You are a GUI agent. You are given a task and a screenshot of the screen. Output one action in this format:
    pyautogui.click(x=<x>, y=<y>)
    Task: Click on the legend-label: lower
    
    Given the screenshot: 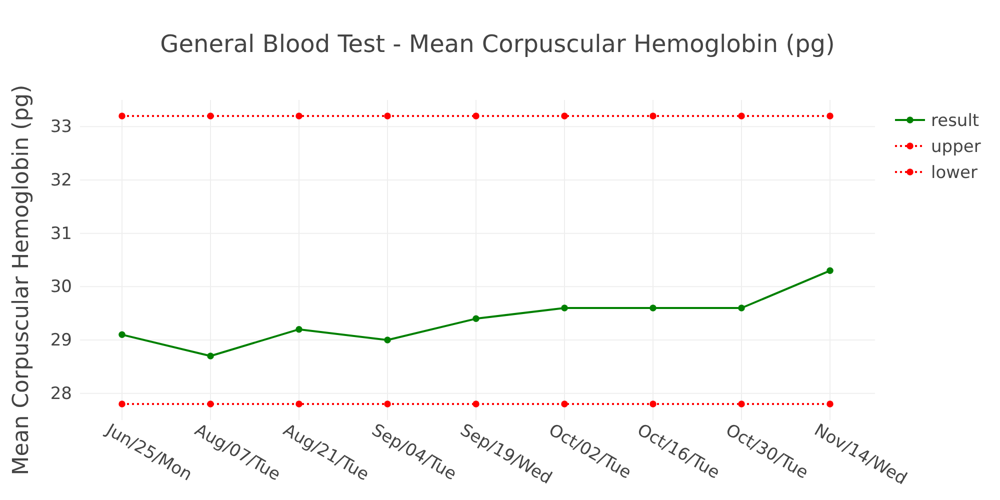 What is the action you would take?
    pyautogui.click(x=954, y=172)
    